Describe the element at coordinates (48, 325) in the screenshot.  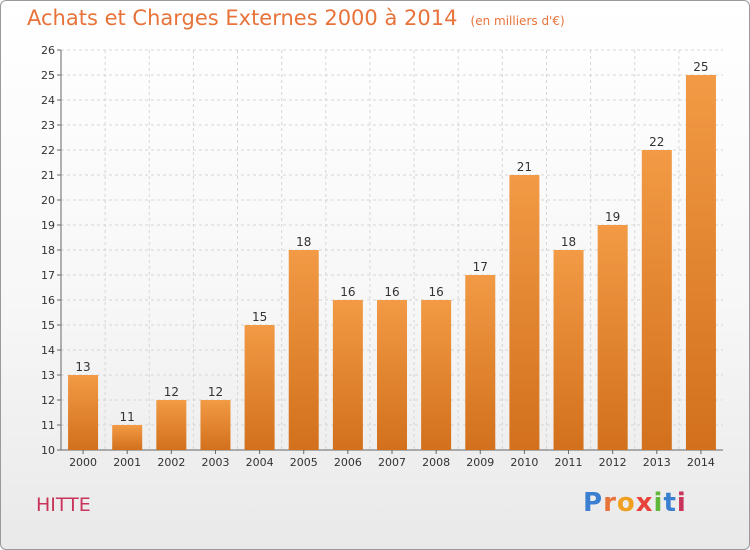
I see `y-tick-label: 15` at that location.